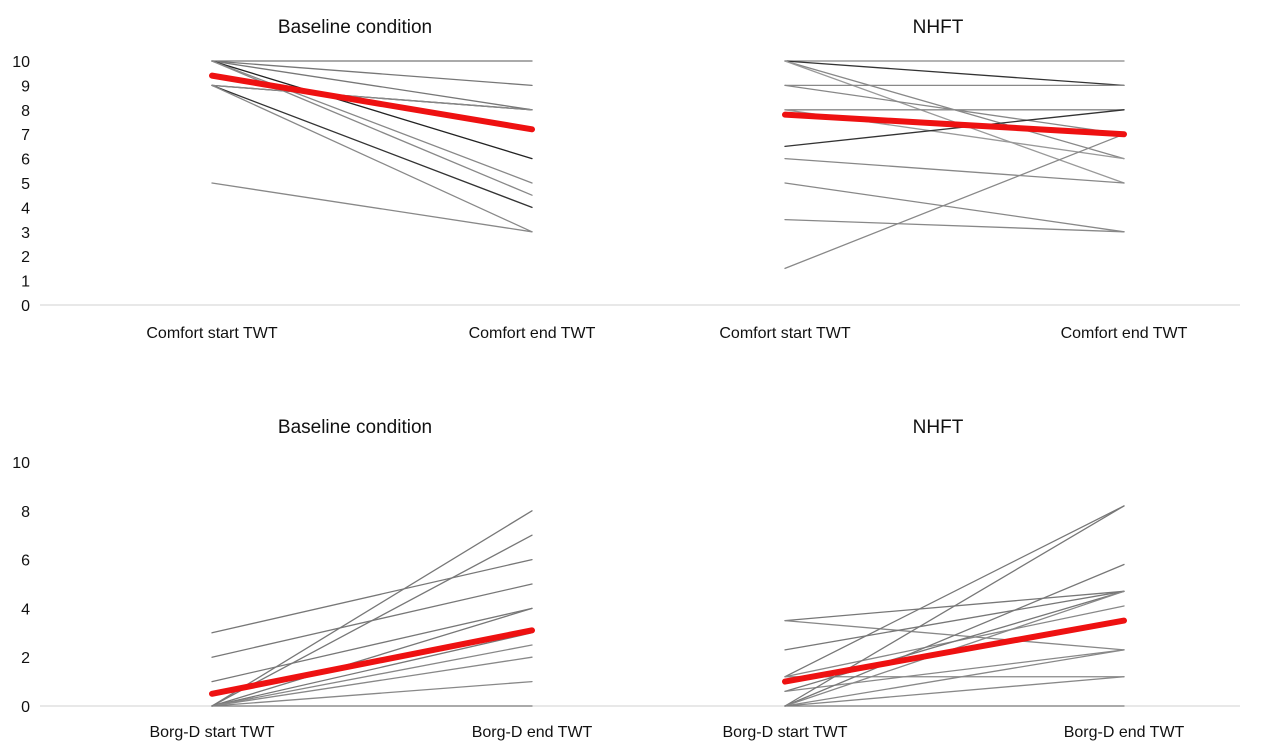 This screenshot has width=1277, height=742. What do you see at coordinates (25, 609) in the screenshot?
I see `chart3-y-tick-4: 4` at bounding box center [25, 609].